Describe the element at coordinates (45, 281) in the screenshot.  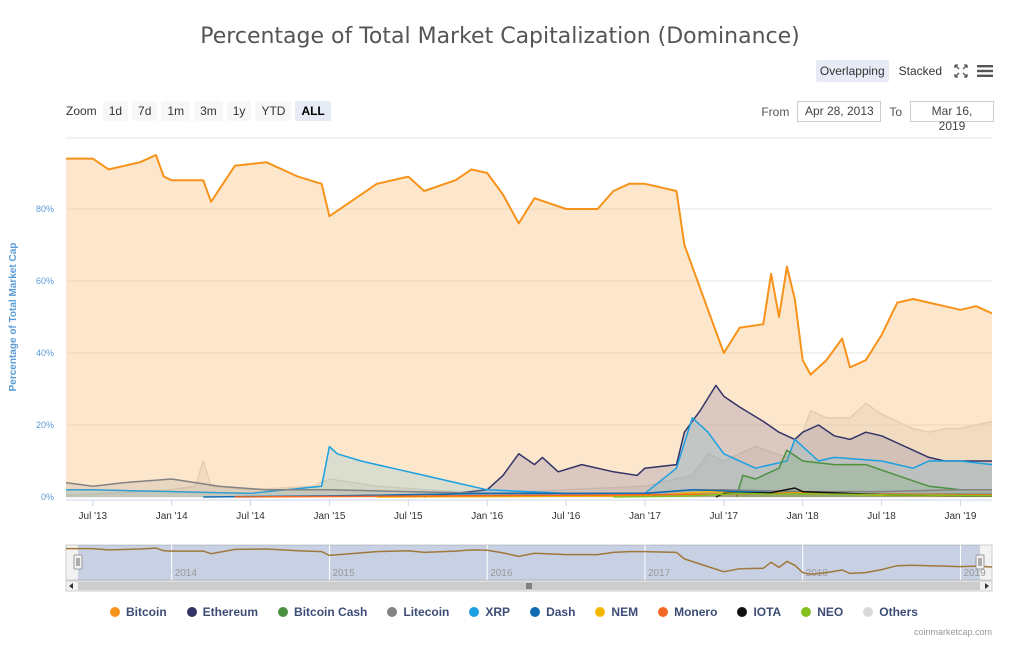
I see `y-tick-label: 60%` at that location.